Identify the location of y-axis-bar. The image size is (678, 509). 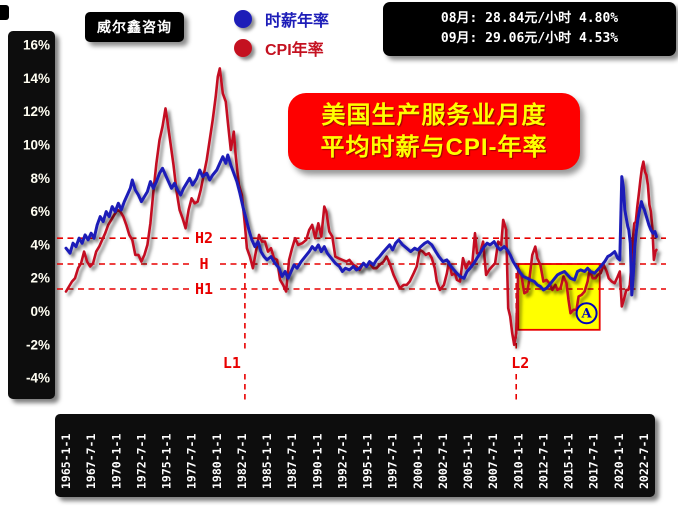
(31, 215).